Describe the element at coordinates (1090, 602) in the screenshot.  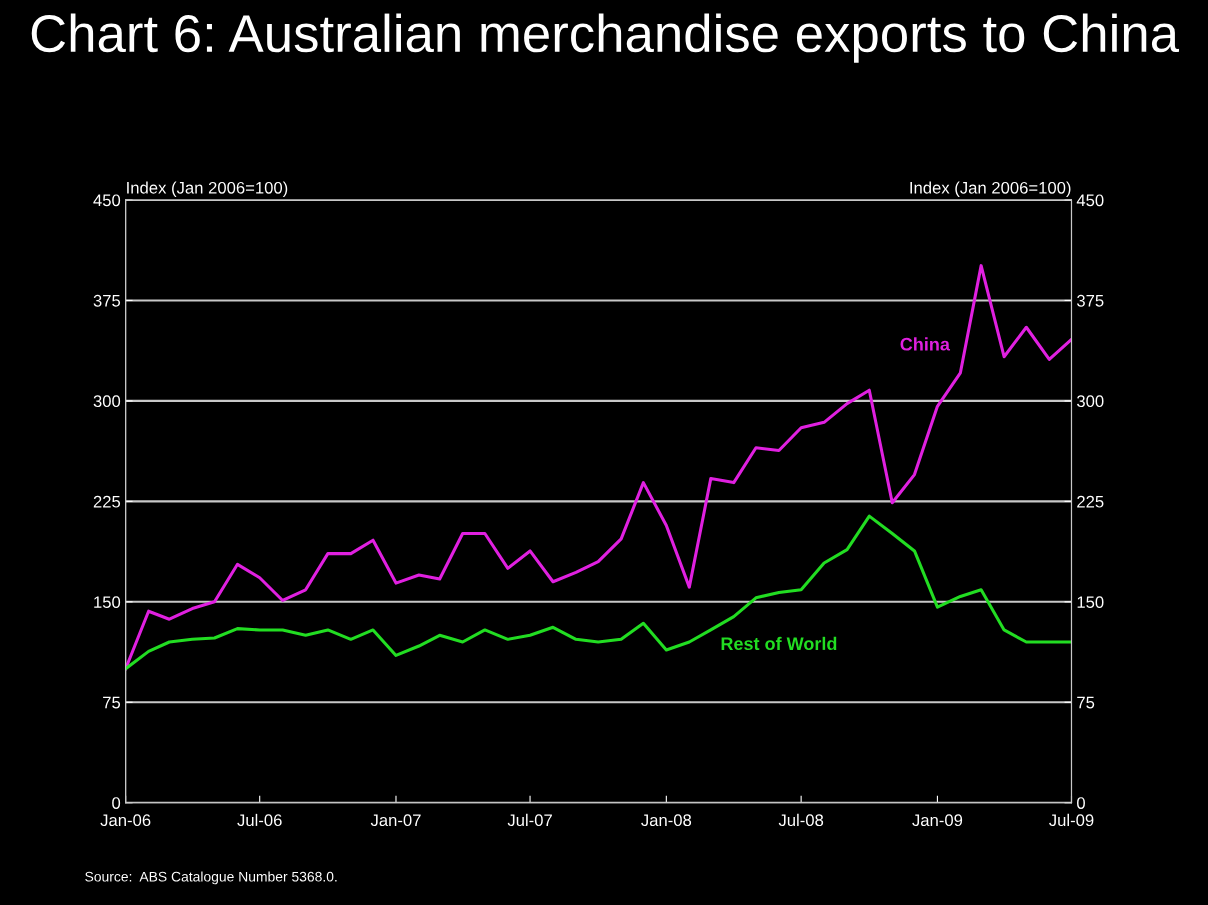
I see `y2-tick-label: 150` at that location.